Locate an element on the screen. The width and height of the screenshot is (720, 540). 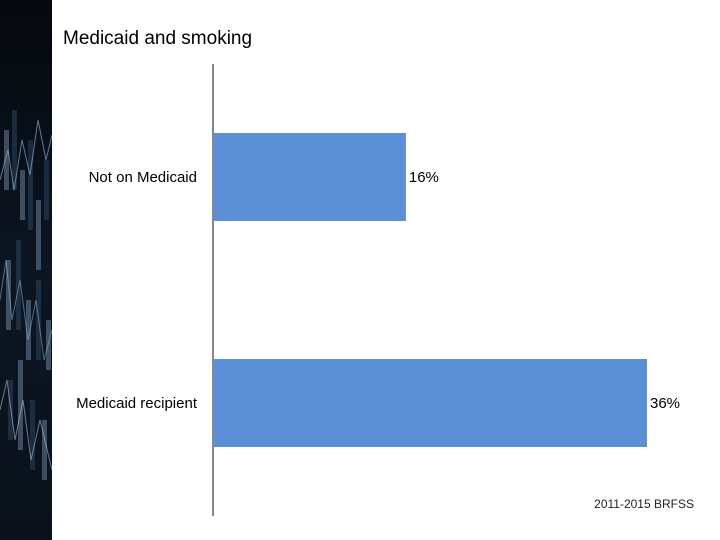
decorative-side-strip is located at coordinates (26, 270).